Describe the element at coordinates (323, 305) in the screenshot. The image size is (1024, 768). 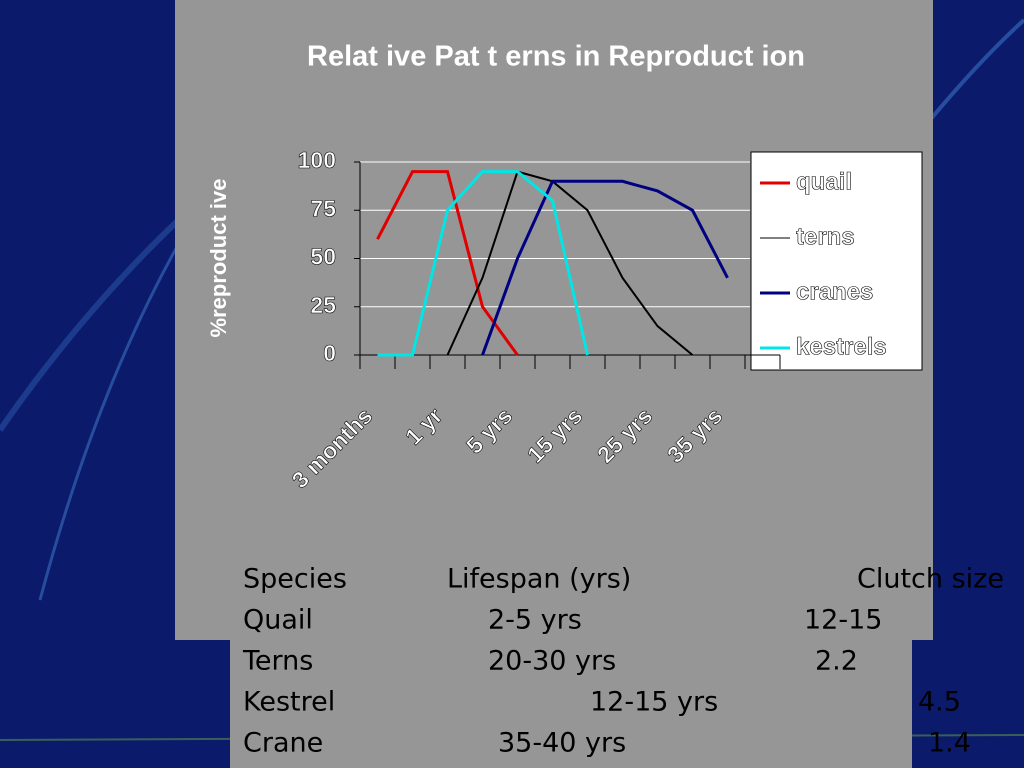
I see `y-tick-label: 25` at that location.